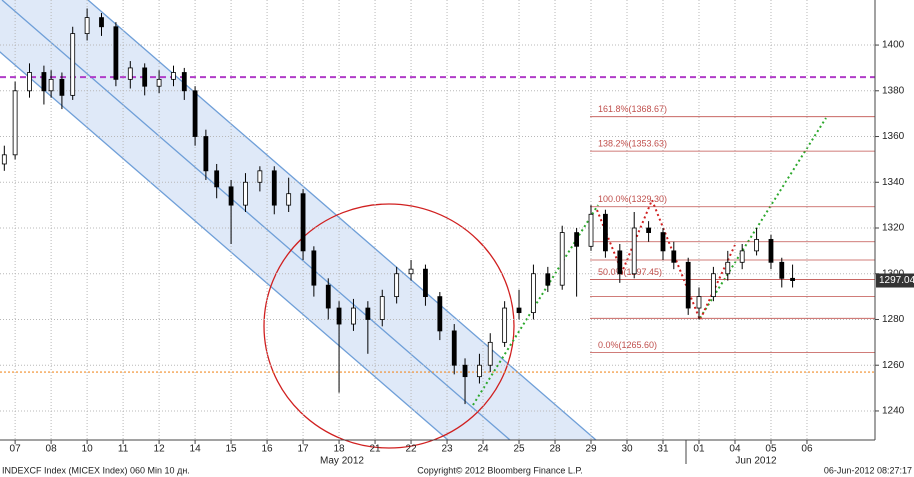  Describe the element at coordinates (88, 449) in the screenshot. I see `x-tick-label: 10` at that location.